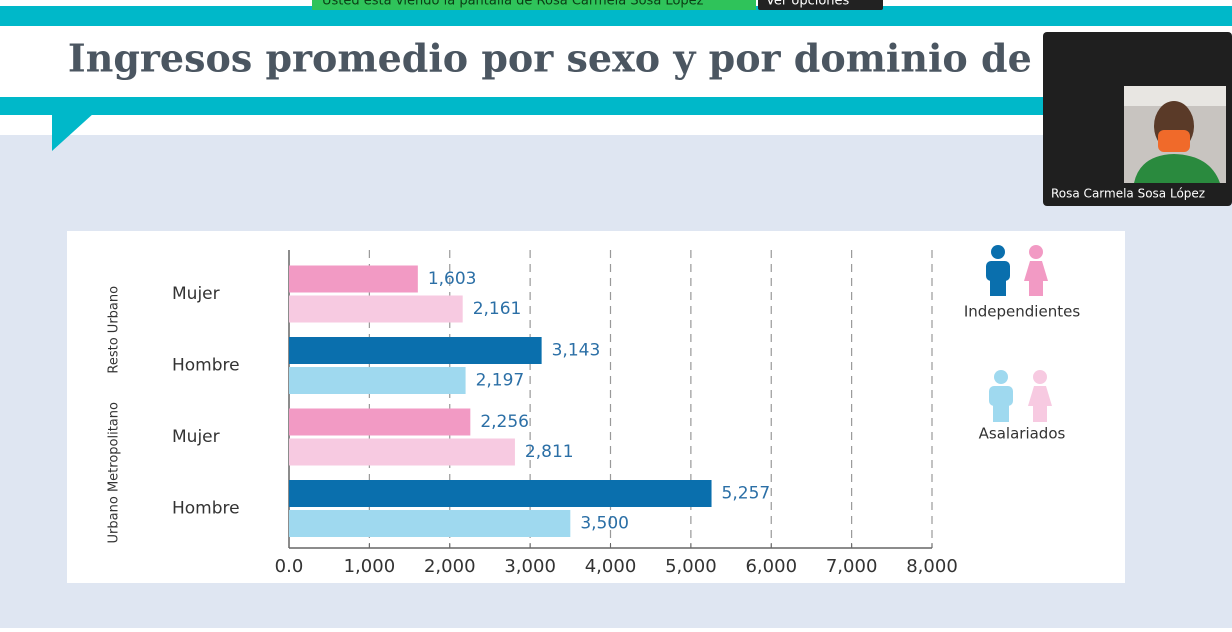 Image resolution: width=1232 pixels, height=632 pixels. What do you see at coordinates (530, 566) in the screenshot?
I see `x-tick-label: 3,000` at bounding box center [530, 566].